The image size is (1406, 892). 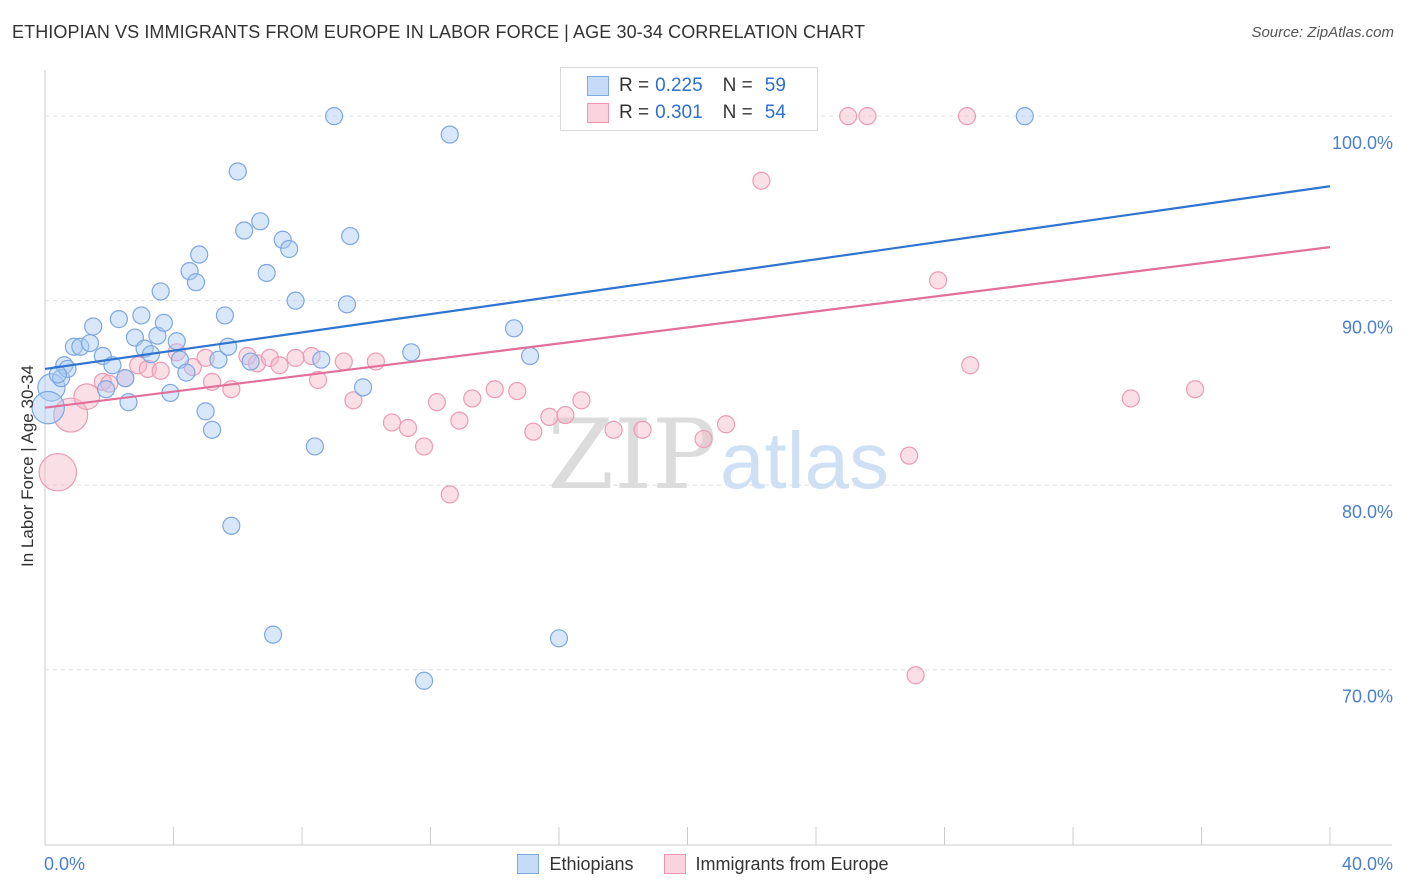 I want to click on legend-row-ethiopians: R = 0.225 N = 59, so click(x=686, y=86).